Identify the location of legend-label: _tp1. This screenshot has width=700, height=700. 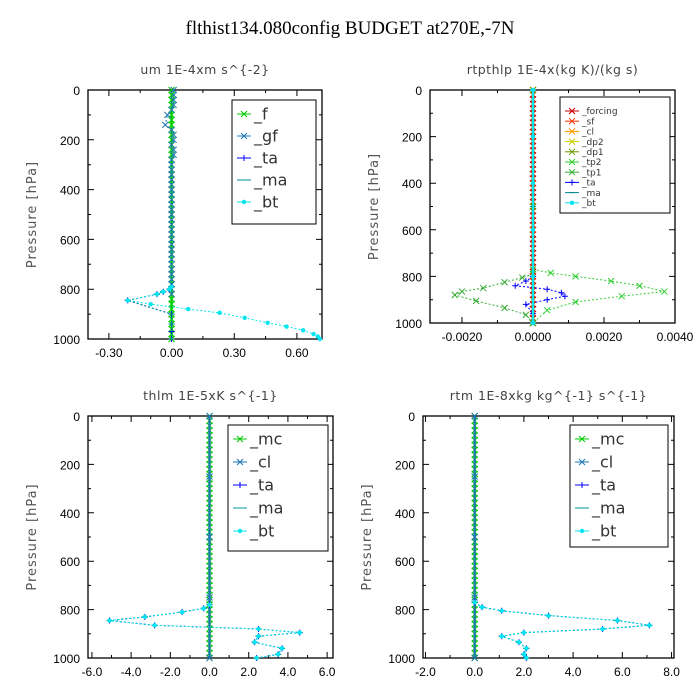
(591, 173).